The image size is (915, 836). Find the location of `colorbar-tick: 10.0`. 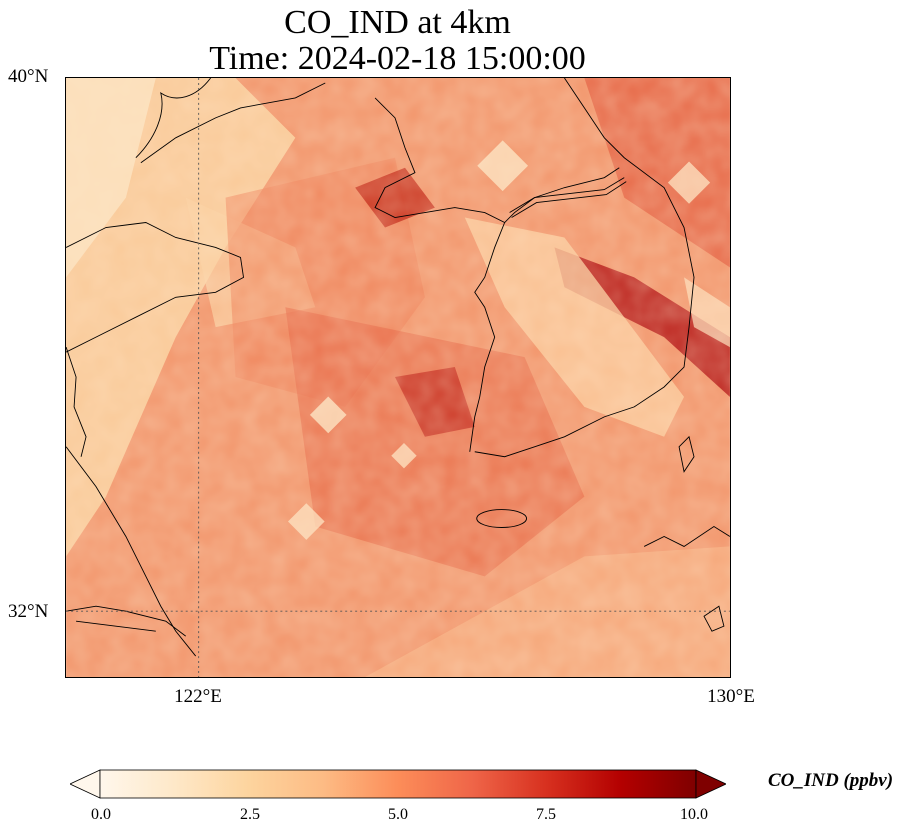

colorbar-tick: 10.0 is located at coordinates (694, 814).